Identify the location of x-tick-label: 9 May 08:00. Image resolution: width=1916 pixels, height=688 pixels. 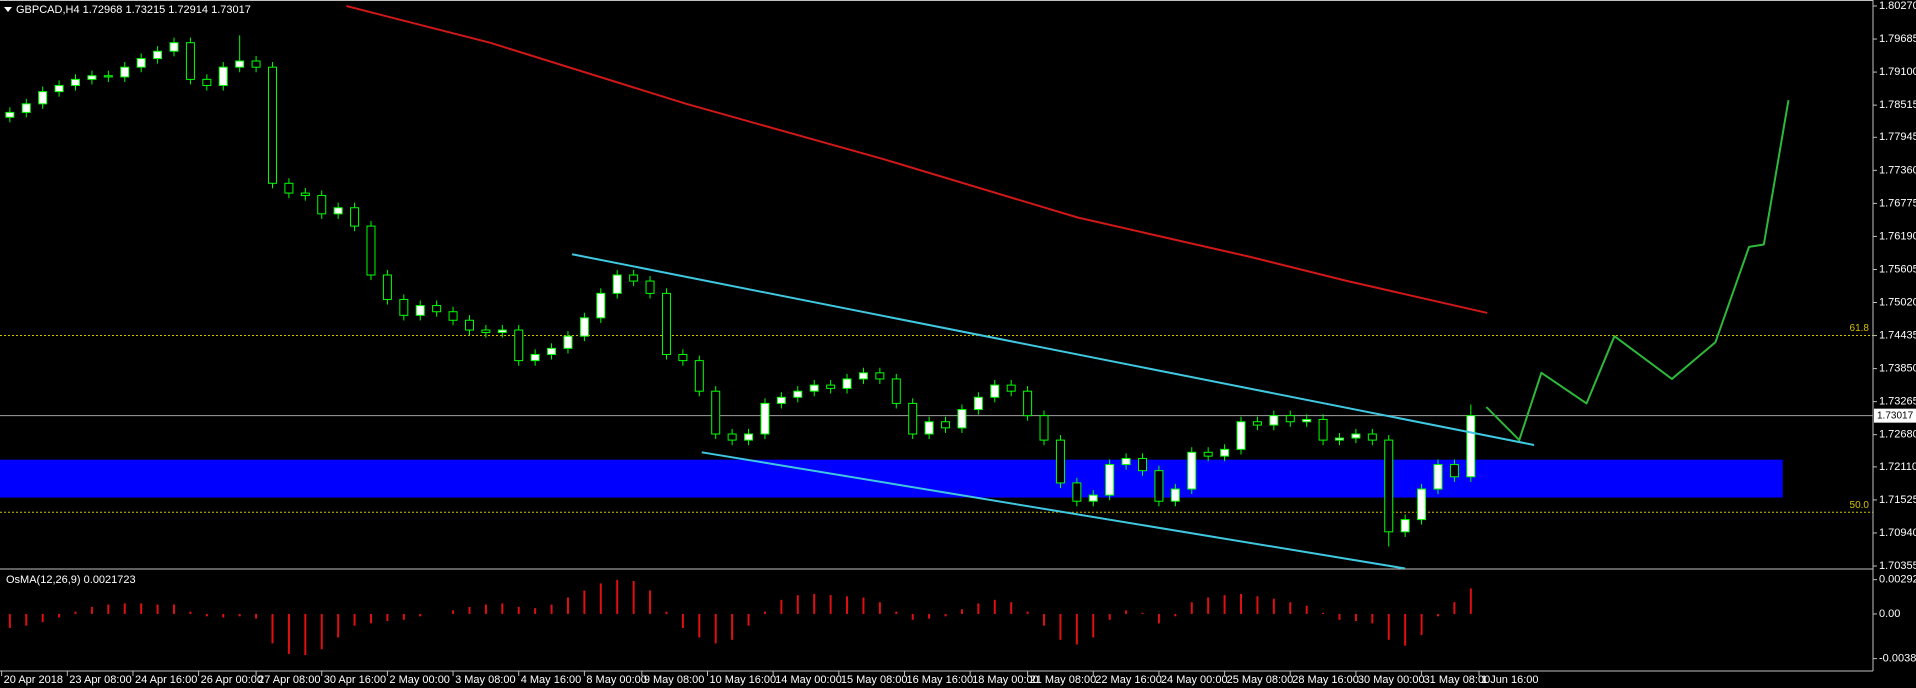
(674, 680).